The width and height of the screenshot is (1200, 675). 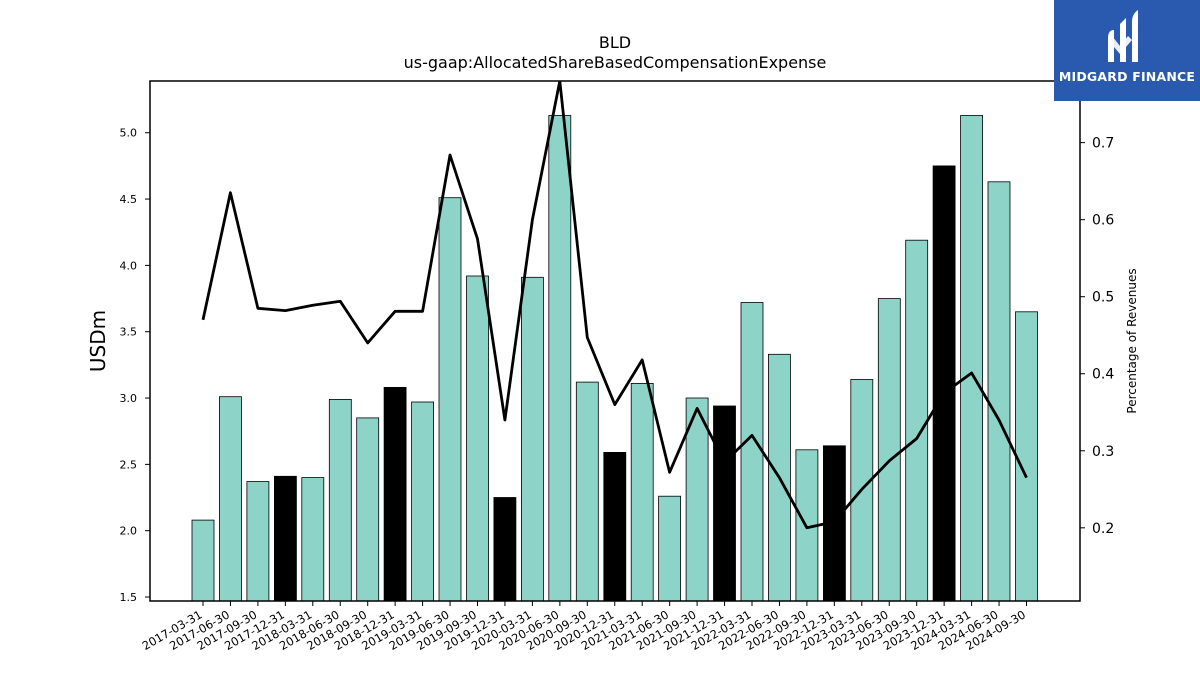 I want to click on left-axis: 1.5 2.0 2.5 3.0 3.5 4.0 4.5 5.0, so click(x=135, y=365).